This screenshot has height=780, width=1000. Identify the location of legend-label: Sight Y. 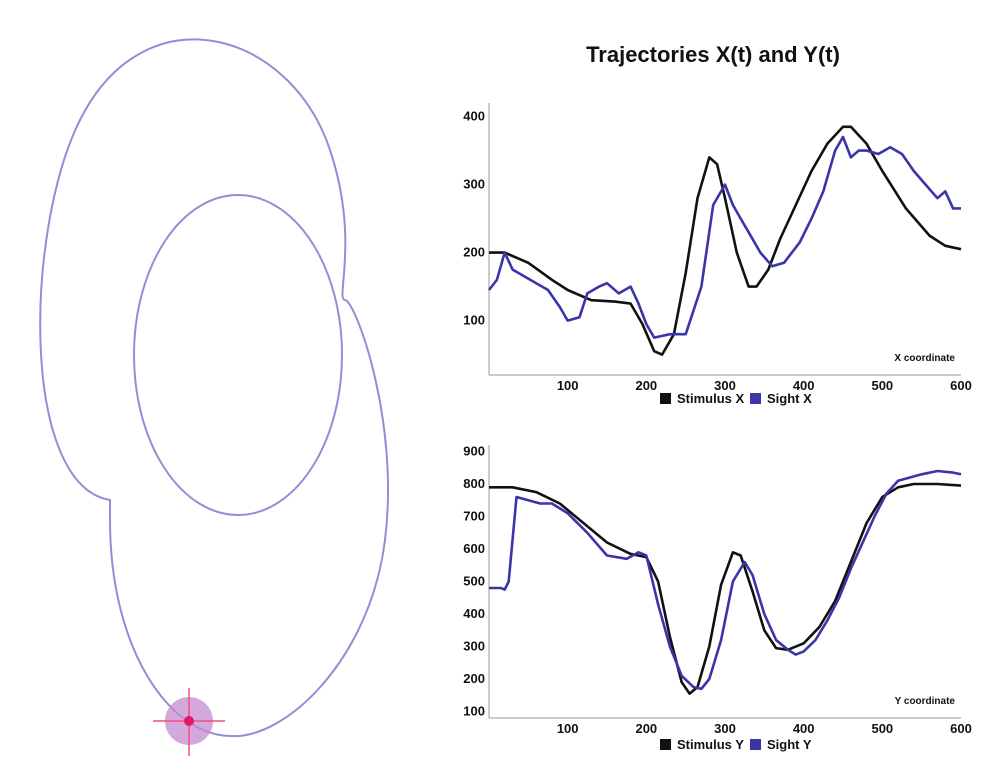
(789, 744).